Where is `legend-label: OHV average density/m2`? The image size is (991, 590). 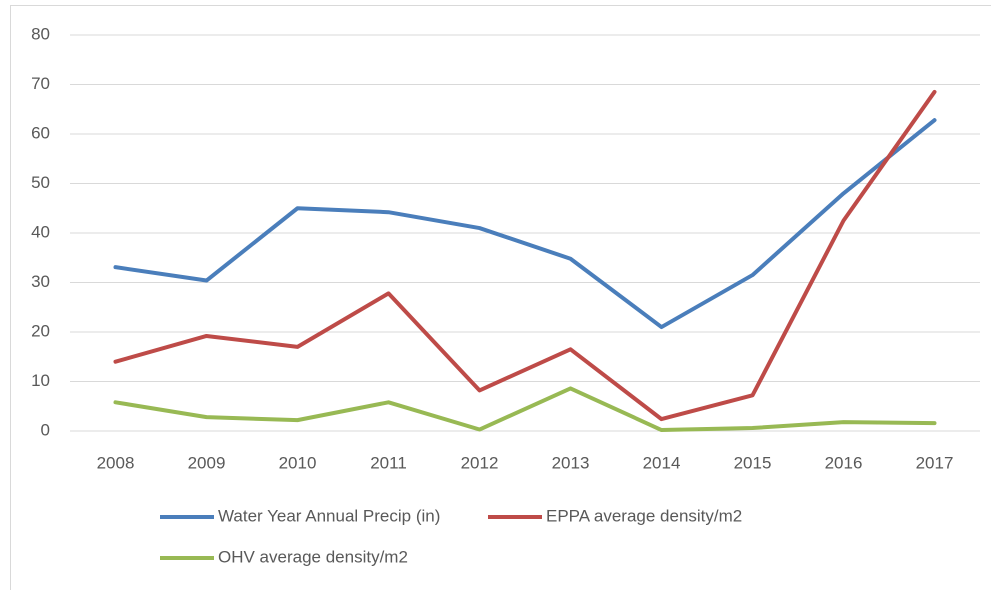
legend-label: OHV average density/m2 is located at coordinates (313, 556).